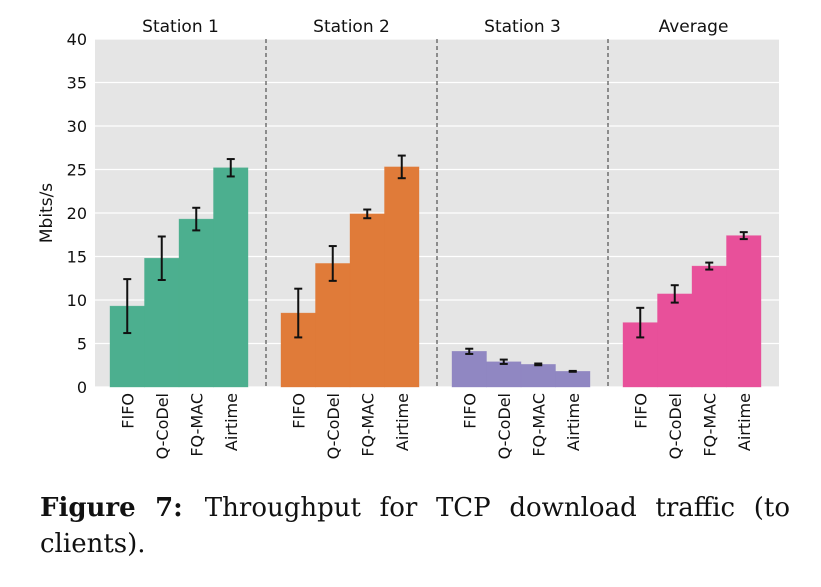 This screenshot has height=587, width=821. I want to click on panel-title: Station 3, so click(522, 27).